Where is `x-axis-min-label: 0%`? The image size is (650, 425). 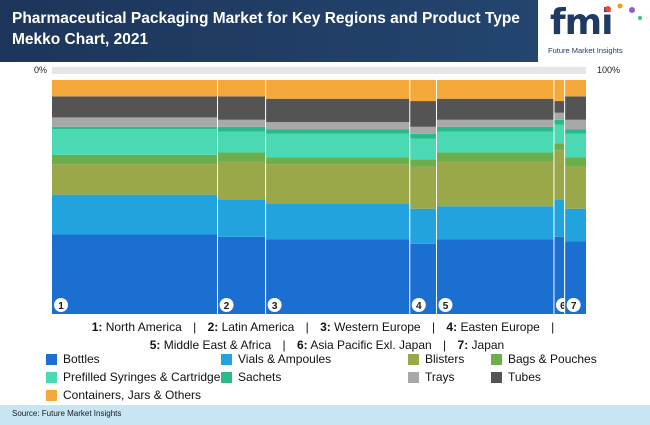 x-axis-min-label: 0% is located at coordinates (41, 70).